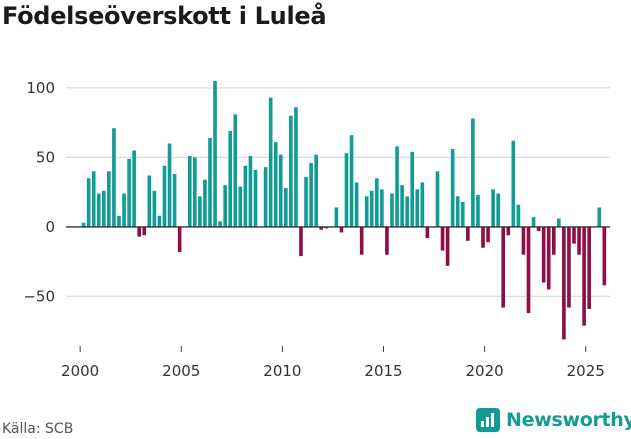 The height and width of the screenshot is (439, 631). Describe the element at coordinates (586, 371) in the screenshot. I see `x-tick-label: 2025` at that location.